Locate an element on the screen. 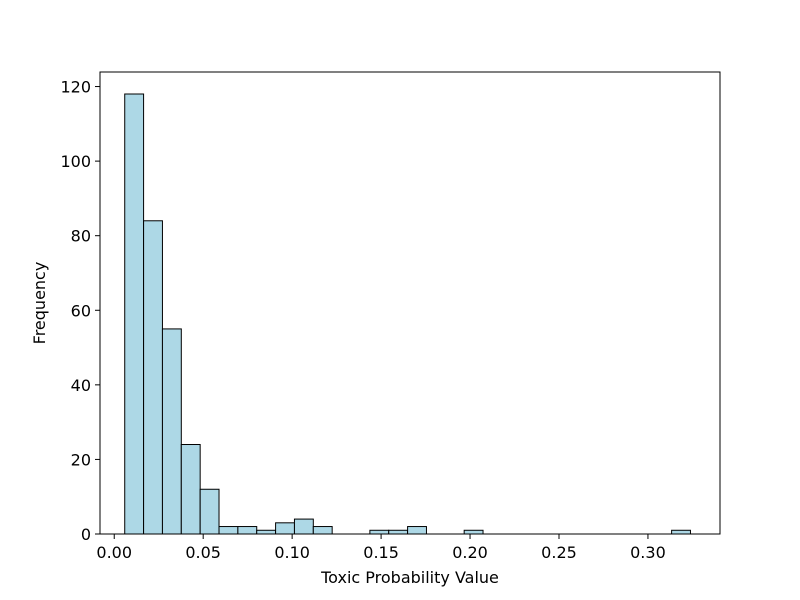 The image size is (800, 600). x-tick-label: 0.30 is located at coordinates (648, 552).